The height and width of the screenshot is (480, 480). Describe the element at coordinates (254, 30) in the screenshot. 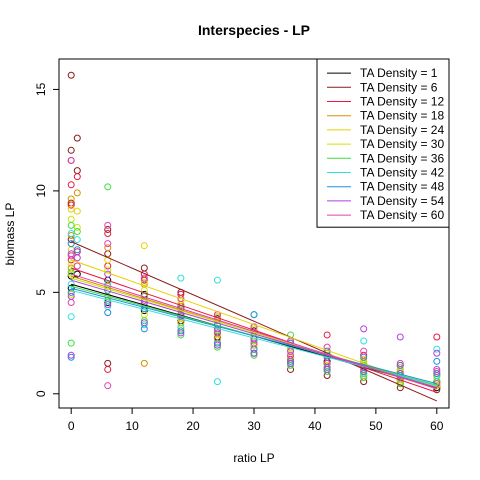

I see `chart-title: Interspecies - LP` at that location.